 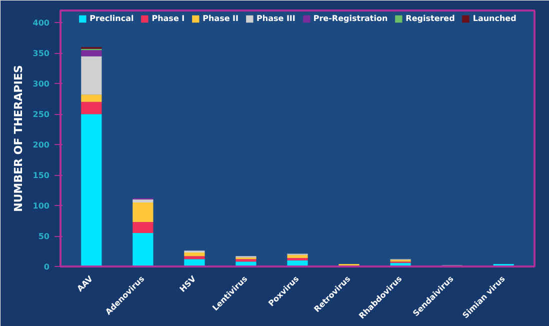 I want to click on y-tick-label: 50, so click(x=44, y=237).